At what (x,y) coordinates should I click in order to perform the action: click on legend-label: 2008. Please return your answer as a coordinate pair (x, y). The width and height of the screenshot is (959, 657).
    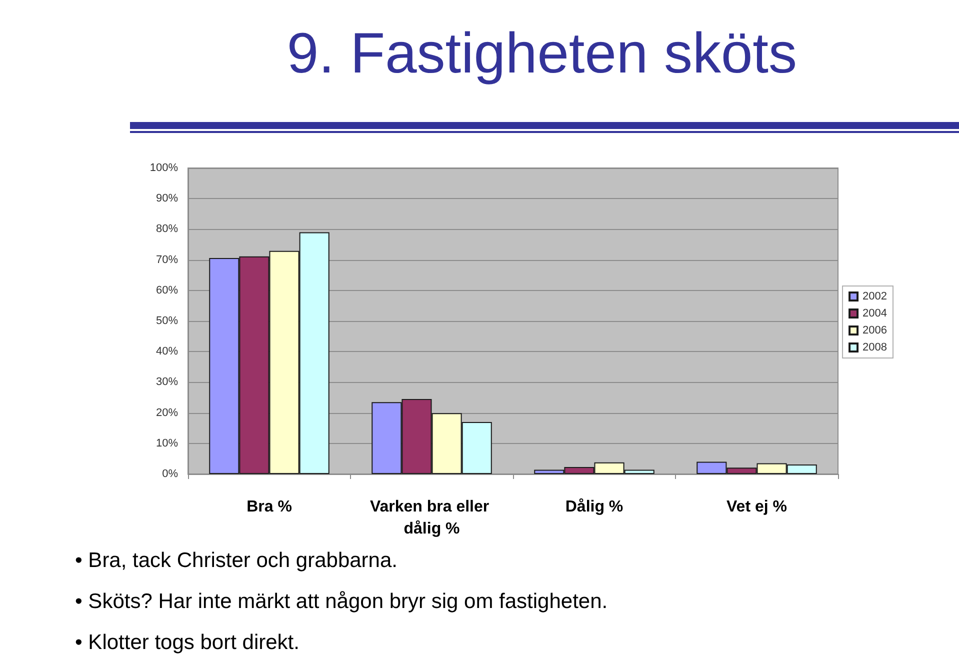
    Looking at the image, I should click on (875, 348).